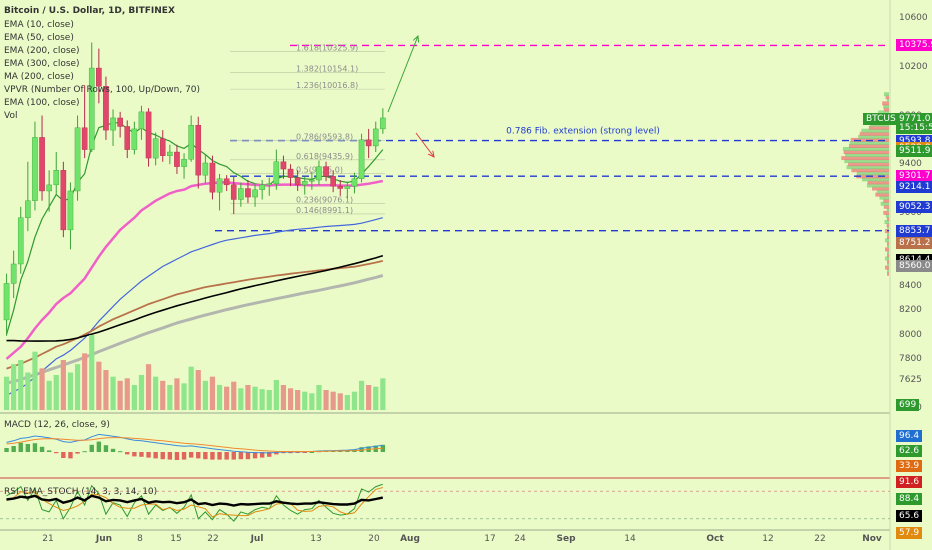 The height and width of the screenshot is (550, 932). What do you see at coordinates (81, 492) in the screenshot?
I see `rsi-legend: RSI_EMA_STOCH (14, 3, 3, 14, 10)` at bounding box center [81, 492].